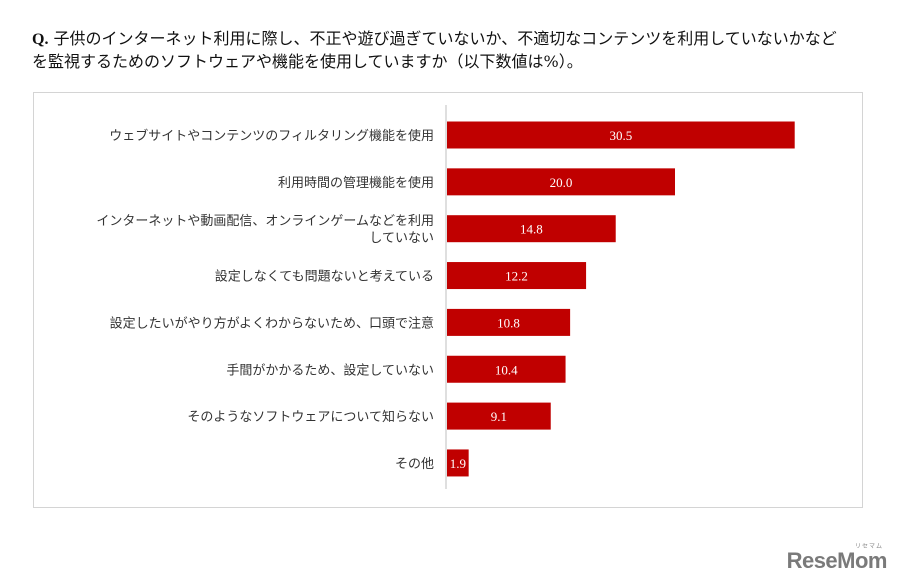 The height and width of the screenshot is (584, 901). Describe the element at coordinates (271, 136) in the screenshot. I see `category-label: ウェブサイトやコンテンツのフィルタリング機能を使用` at that location.